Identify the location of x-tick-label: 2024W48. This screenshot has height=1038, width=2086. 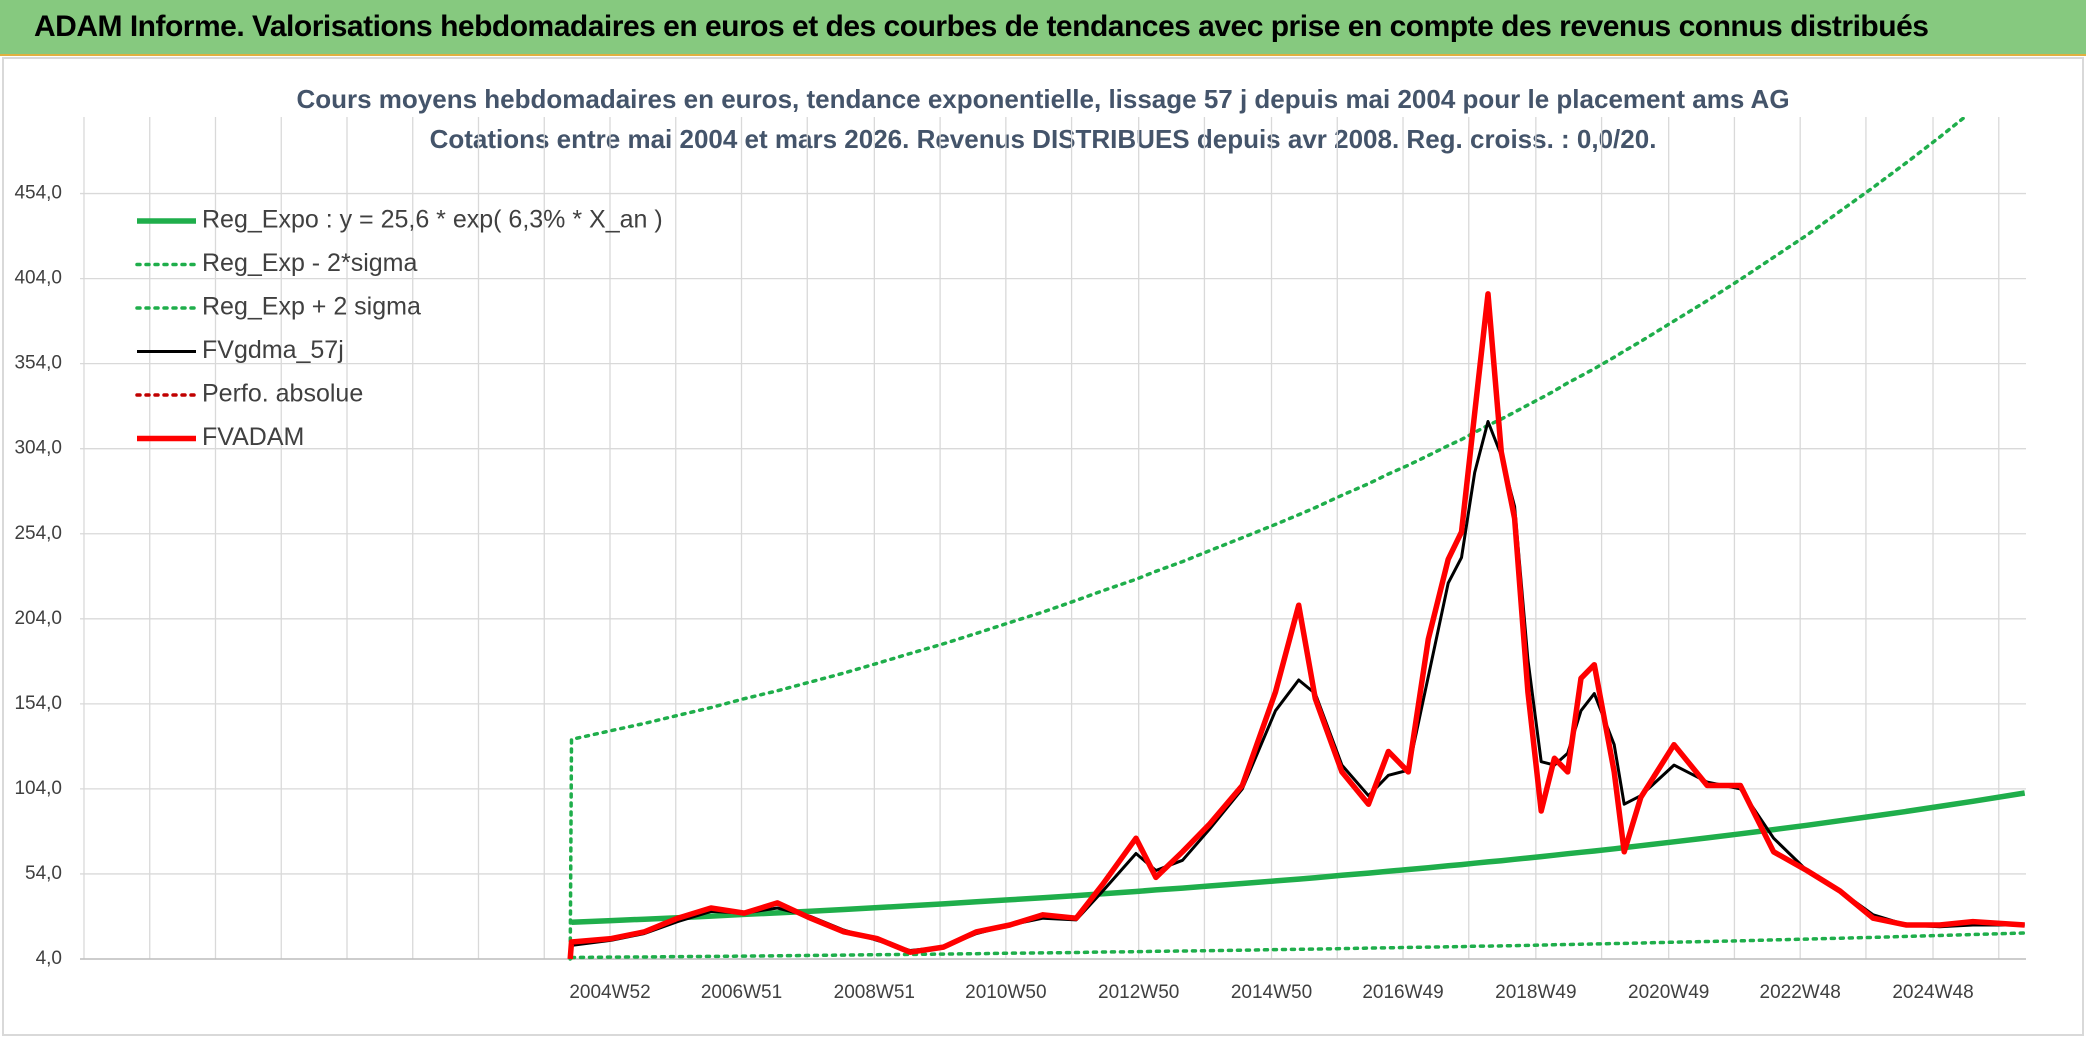
(1932, 992).